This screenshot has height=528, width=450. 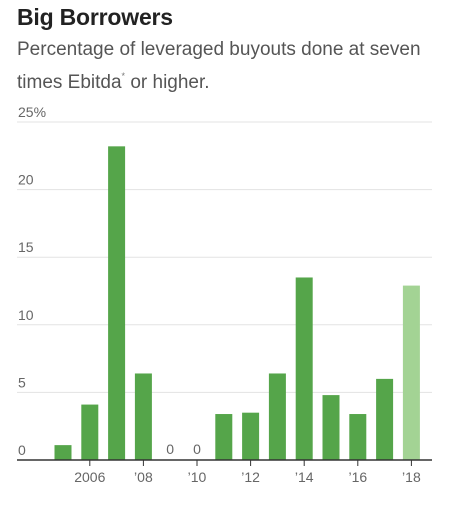 What do you see at coordinates (32, 112) in the screenshot?
I see `y-tick-label: 25%` at bounding box center [32, 112].